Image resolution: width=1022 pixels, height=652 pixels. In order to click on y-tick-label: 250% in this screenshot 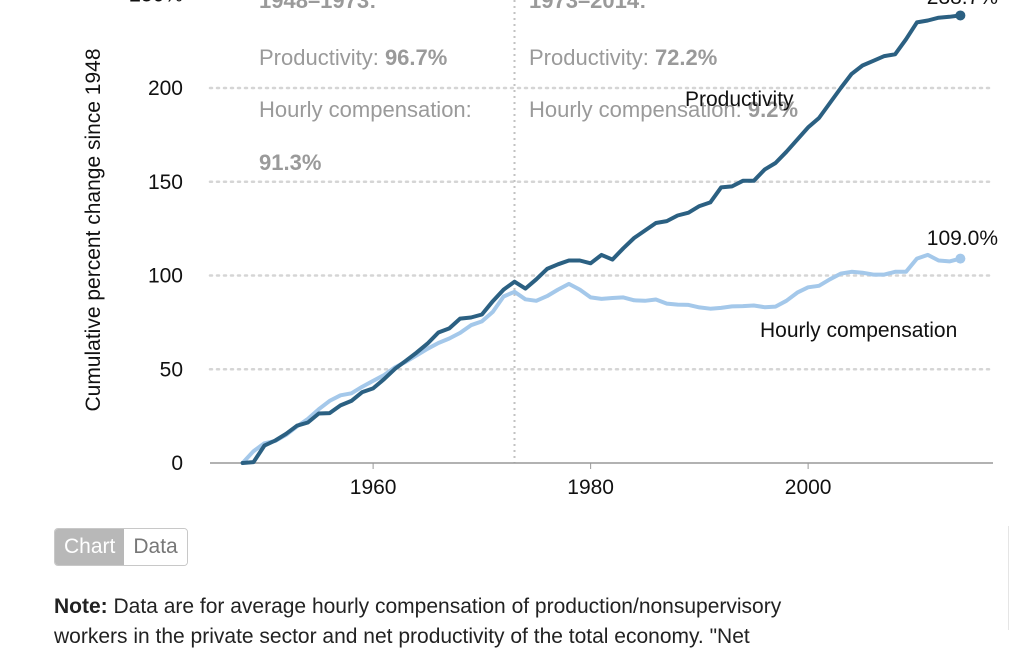, I will do `click(156, 3)`.